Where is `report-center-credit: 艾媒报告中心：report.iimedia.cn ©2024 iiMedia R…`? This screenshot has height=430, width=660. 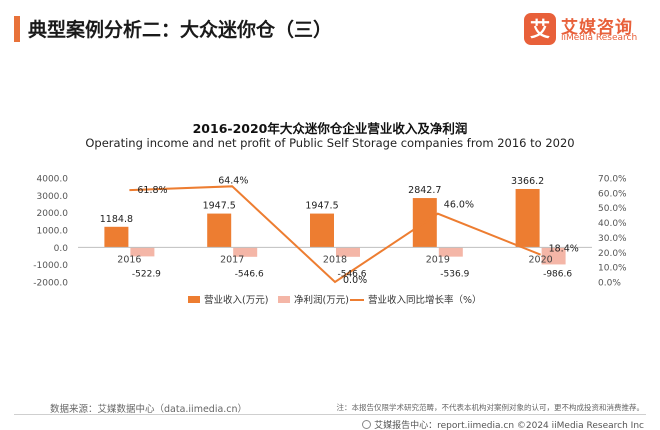
report-center-credit: 艾媒报告中心：report.iimedia.cn ©2024 iiMedia R… is located at coordinates (503, 424).